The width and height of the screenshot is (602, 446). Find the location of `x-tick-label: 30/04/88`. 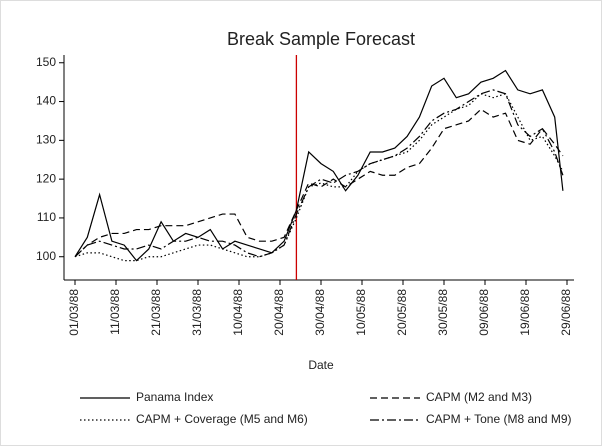

x-tick-label: 30/04/88 is located at coordinates (320, 312).